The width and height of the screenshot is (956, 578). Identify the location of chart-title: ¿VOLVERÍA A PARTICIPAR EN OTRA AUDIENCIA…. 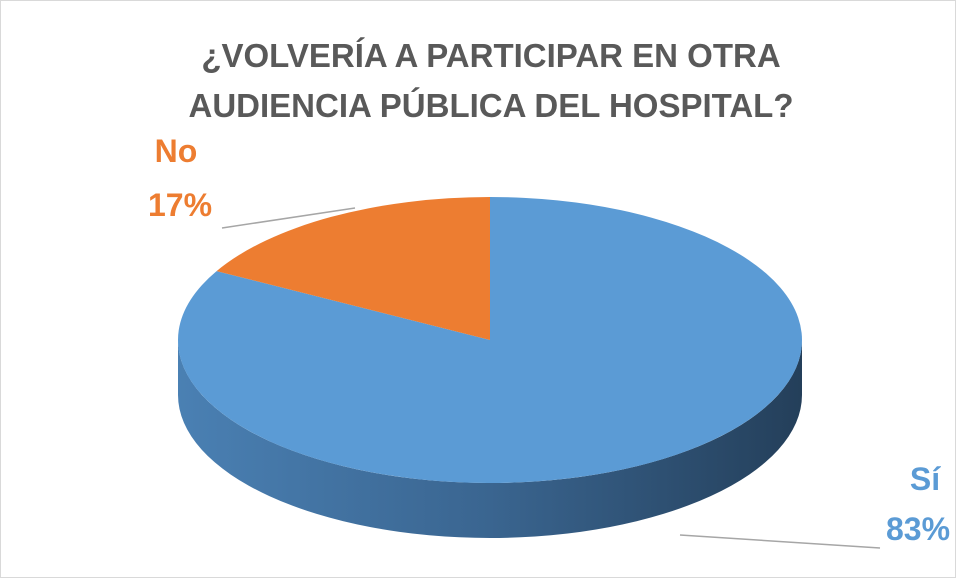
(491, 80).